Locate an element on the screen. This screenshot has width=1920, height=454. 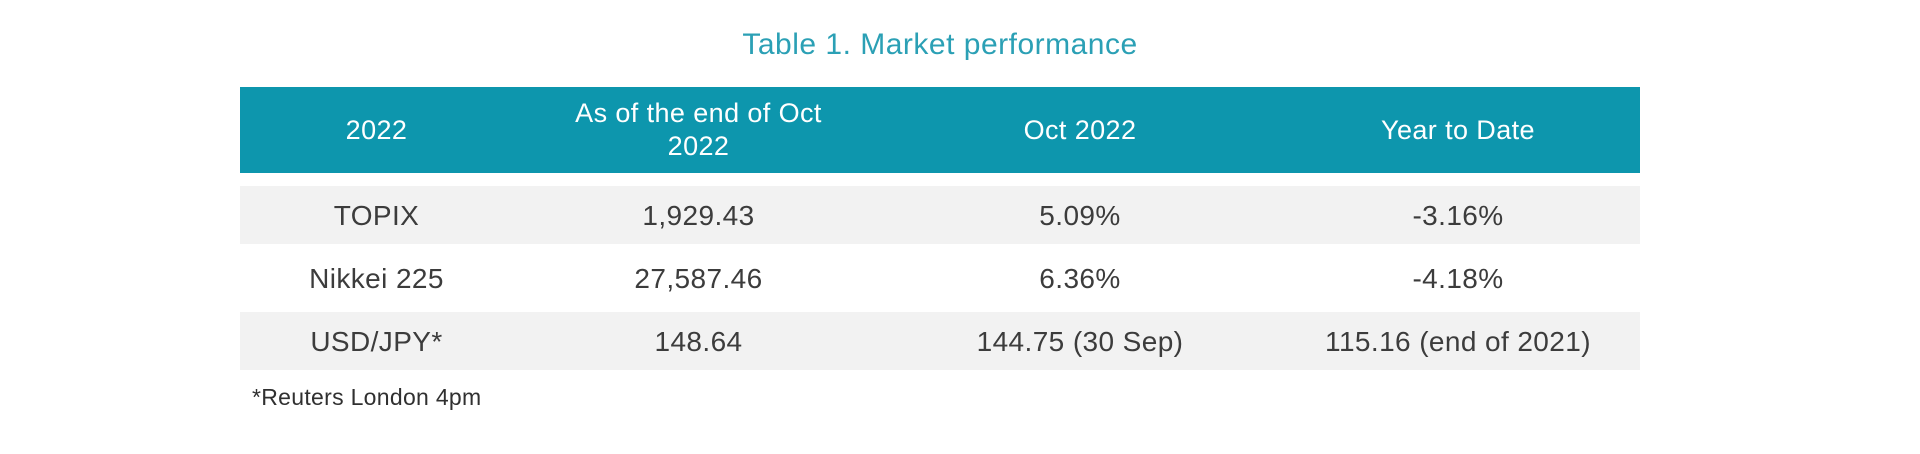
table-title: Table 1. Market performance is located at coordinates (940, 44).